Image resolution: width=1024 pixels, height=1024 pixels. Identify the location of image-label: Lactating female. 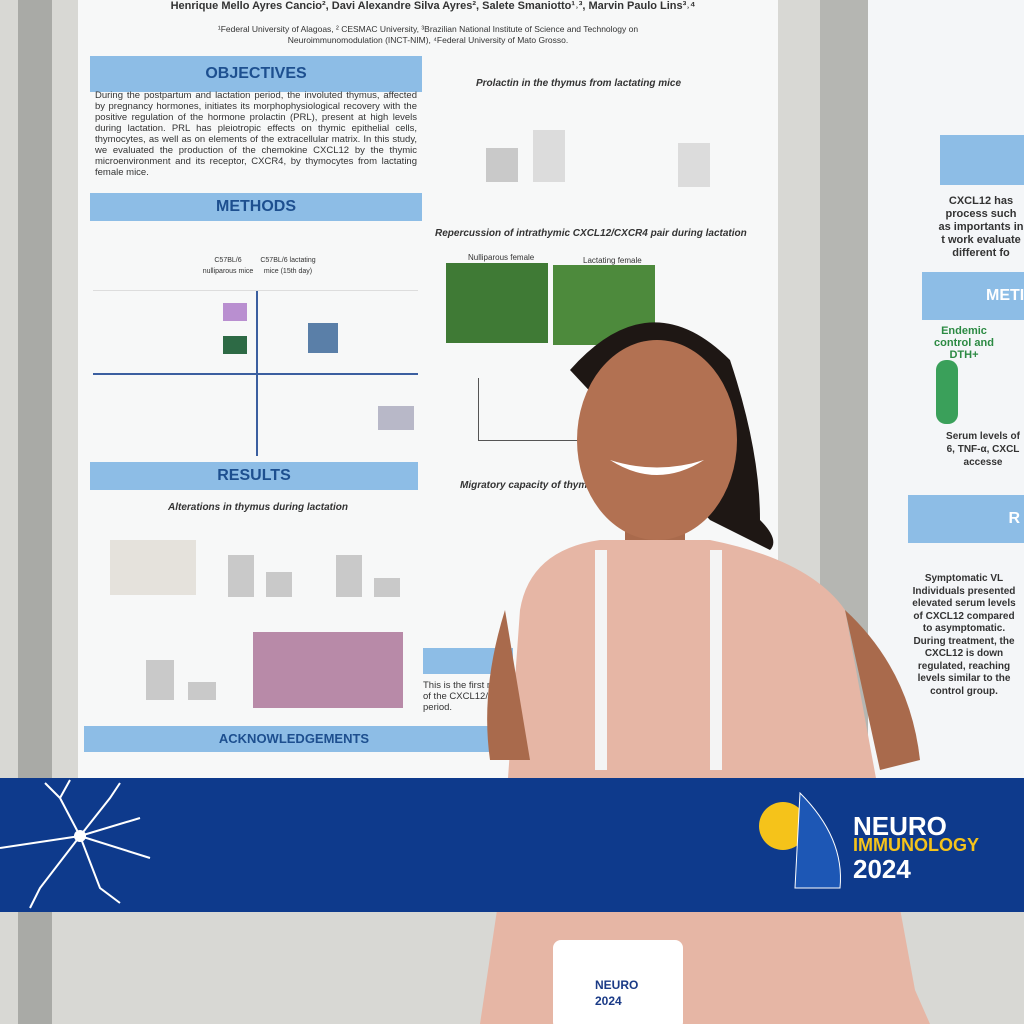
(612, 260).